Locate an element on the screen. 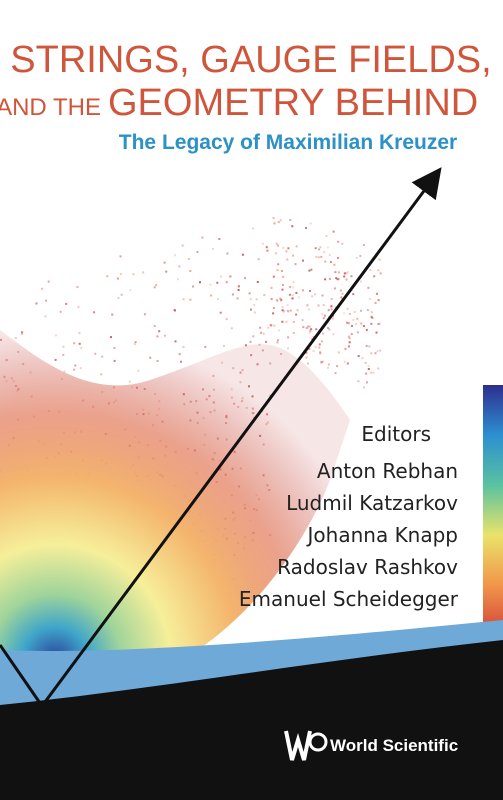  title-line: STRINGS, GAUGE FIELDS, is located at coordinates (250, 60).